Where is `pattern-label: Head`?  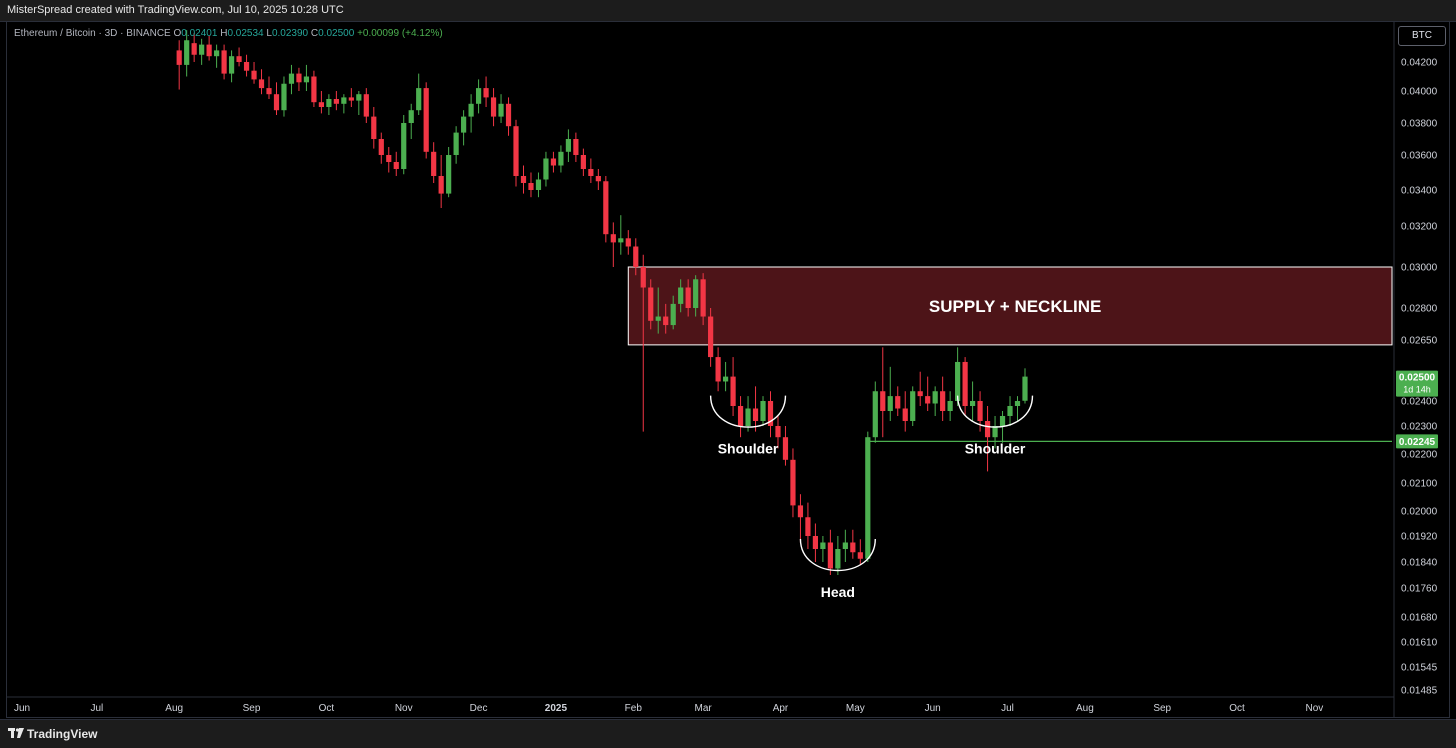 pattern-label: Head is located at coordinates (838, 592).